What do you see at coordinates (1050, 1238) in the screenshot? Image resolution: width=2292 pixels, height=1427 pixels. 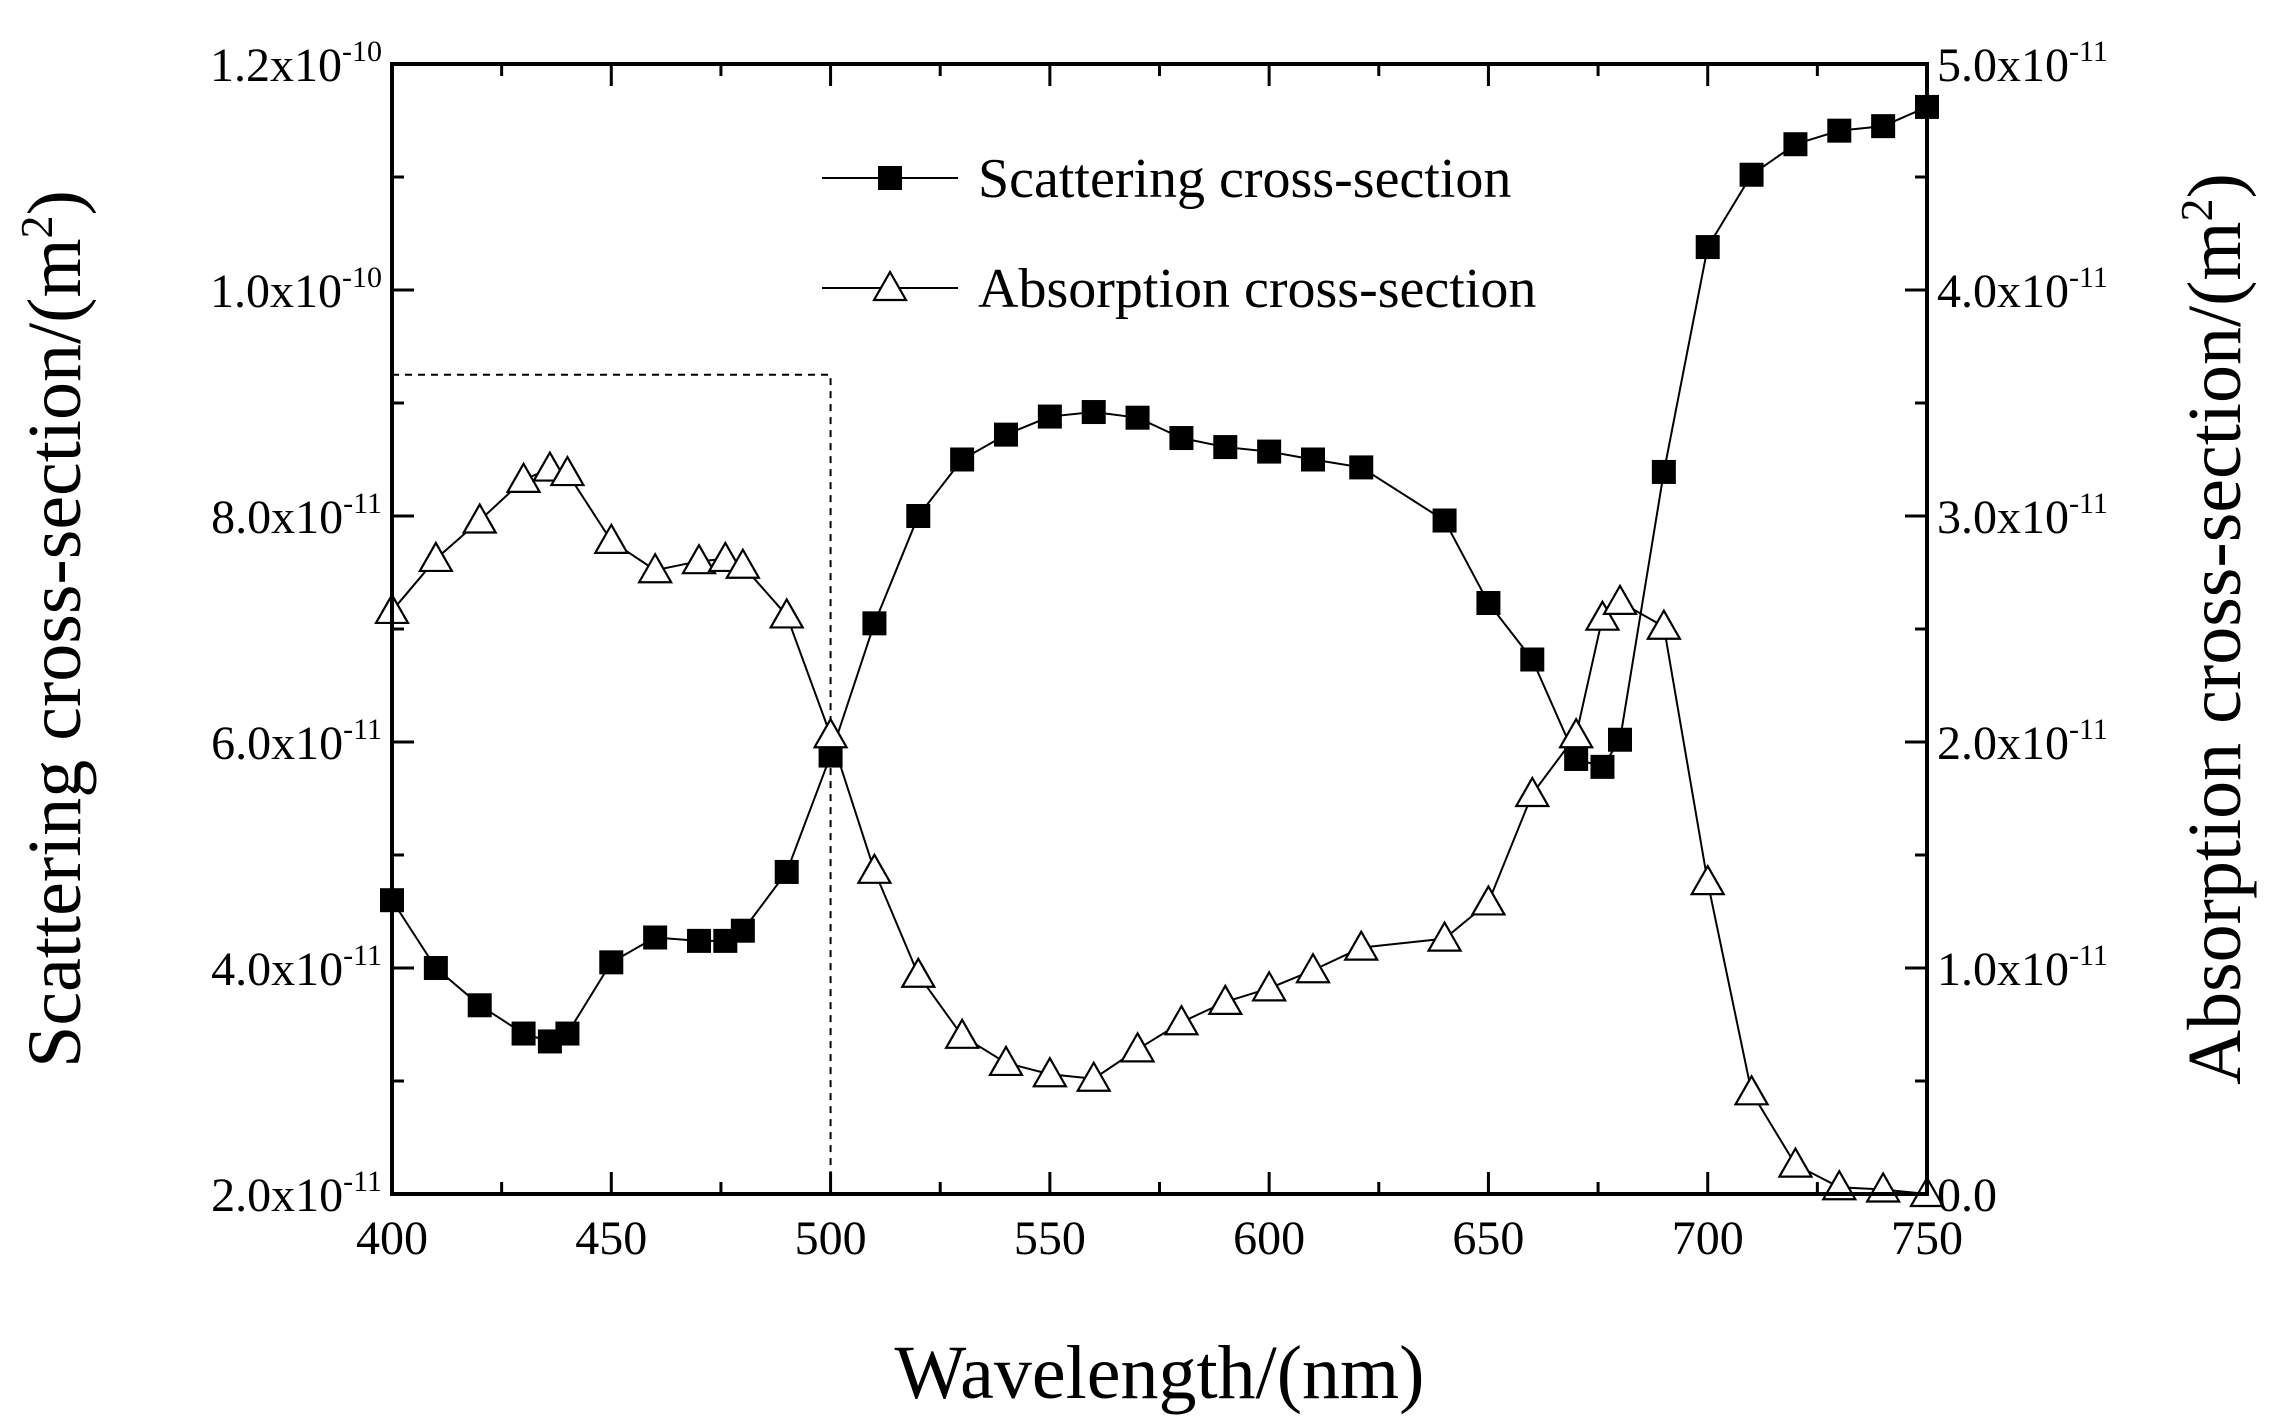 I see `x-tick-label: 550` at bounding box center [1050, 1238].